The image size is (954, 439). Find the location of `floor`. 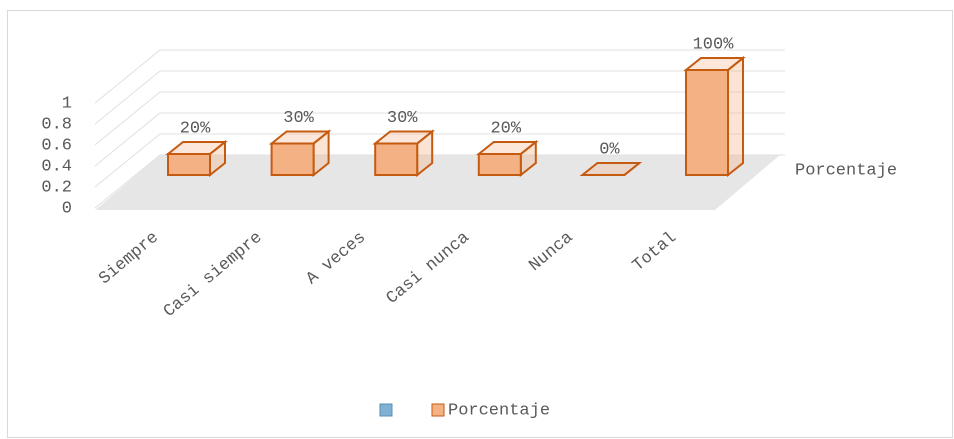

floor is located at coordinates (437, 182).